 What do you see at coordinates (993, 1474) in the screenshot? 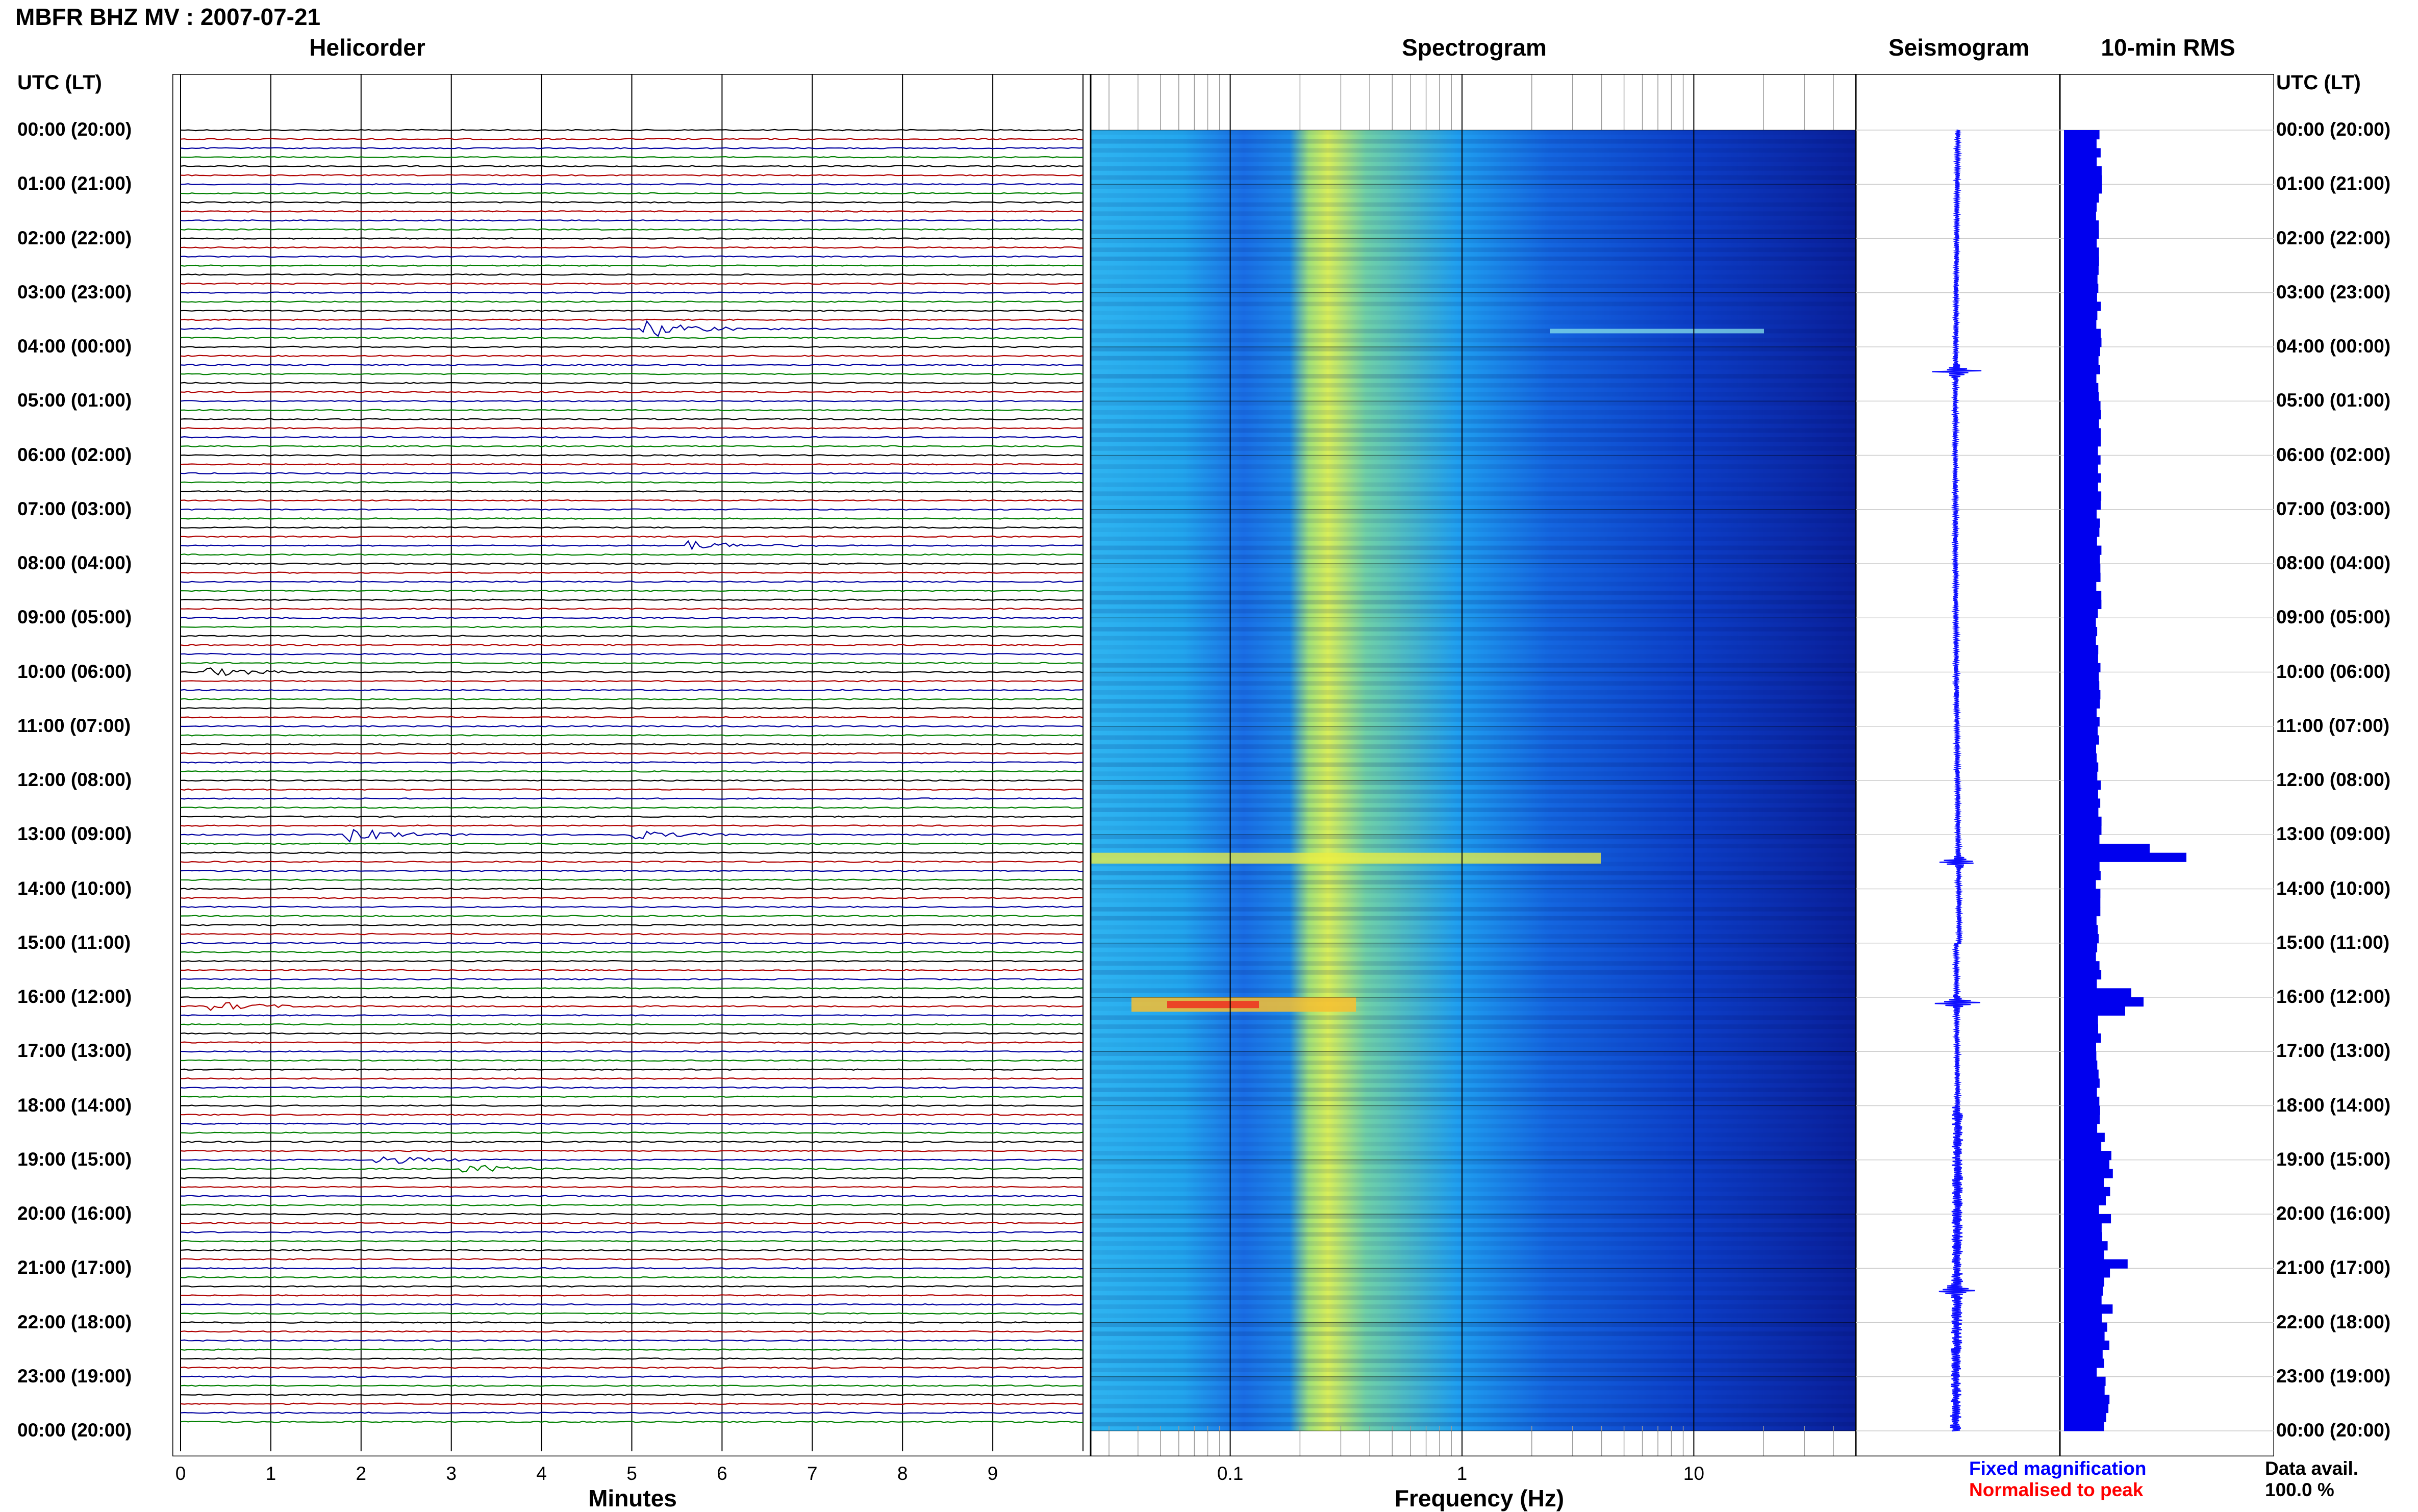
I see `minutes-tick-label: 9` at bounding box center [993, 1474].